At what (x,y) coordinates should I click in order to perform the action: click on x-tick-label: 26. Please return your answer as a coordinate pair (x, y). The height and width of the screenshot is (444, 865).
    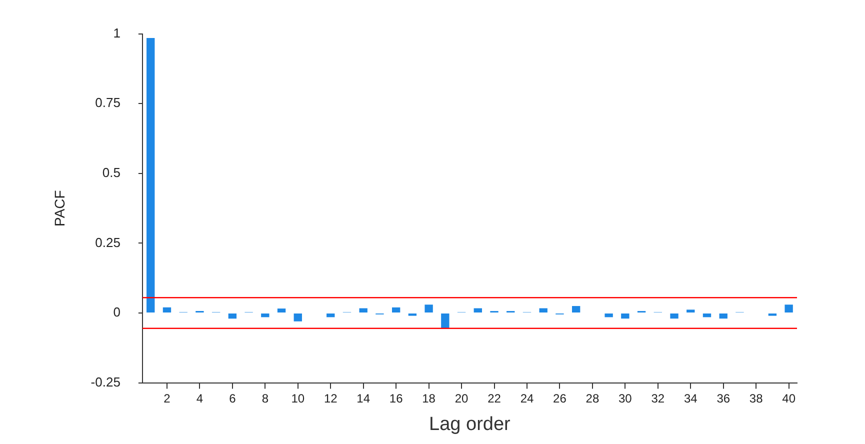
    Looking at the image, I should click on (560, 398).